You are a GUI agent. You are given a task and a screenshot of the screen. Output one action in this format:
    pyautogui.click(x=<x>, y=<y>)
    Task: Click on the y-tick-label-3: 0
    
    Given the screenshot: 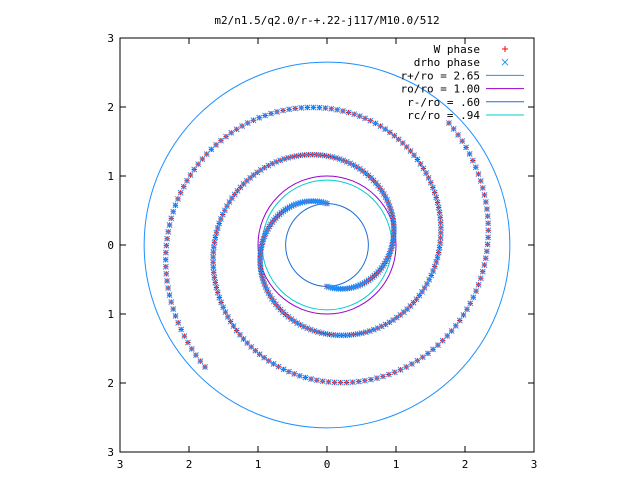 What is the action you would take?
    pyautogui.click(x=110, y=245)
    